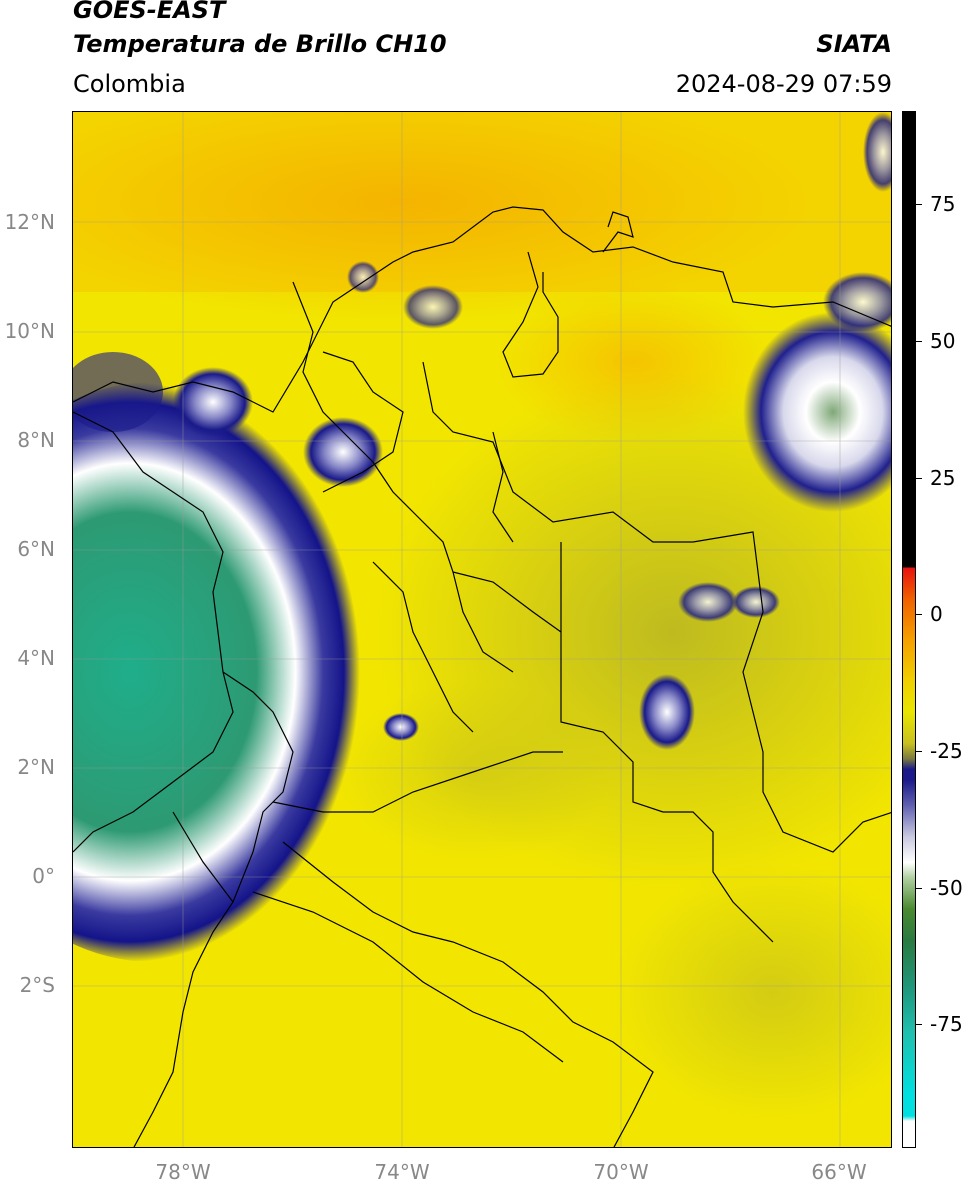 This screenshot has height=1190, width=966. Describe the element at coordinates (621, 1172) in the screenshot. I see `lon-label-70w: 70°W` at that location.